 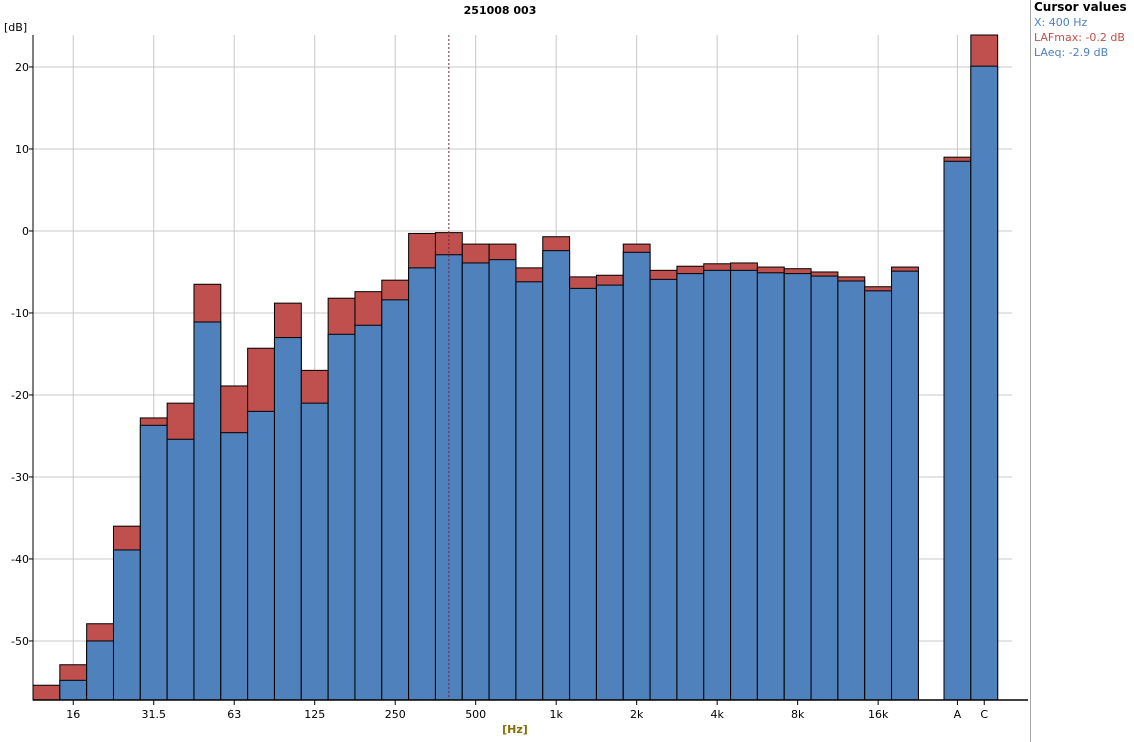 What do you see at coordinates (556, 714) in the screenshot?
I see `x-tick-label: 1k` at bounding box center [556, 714].